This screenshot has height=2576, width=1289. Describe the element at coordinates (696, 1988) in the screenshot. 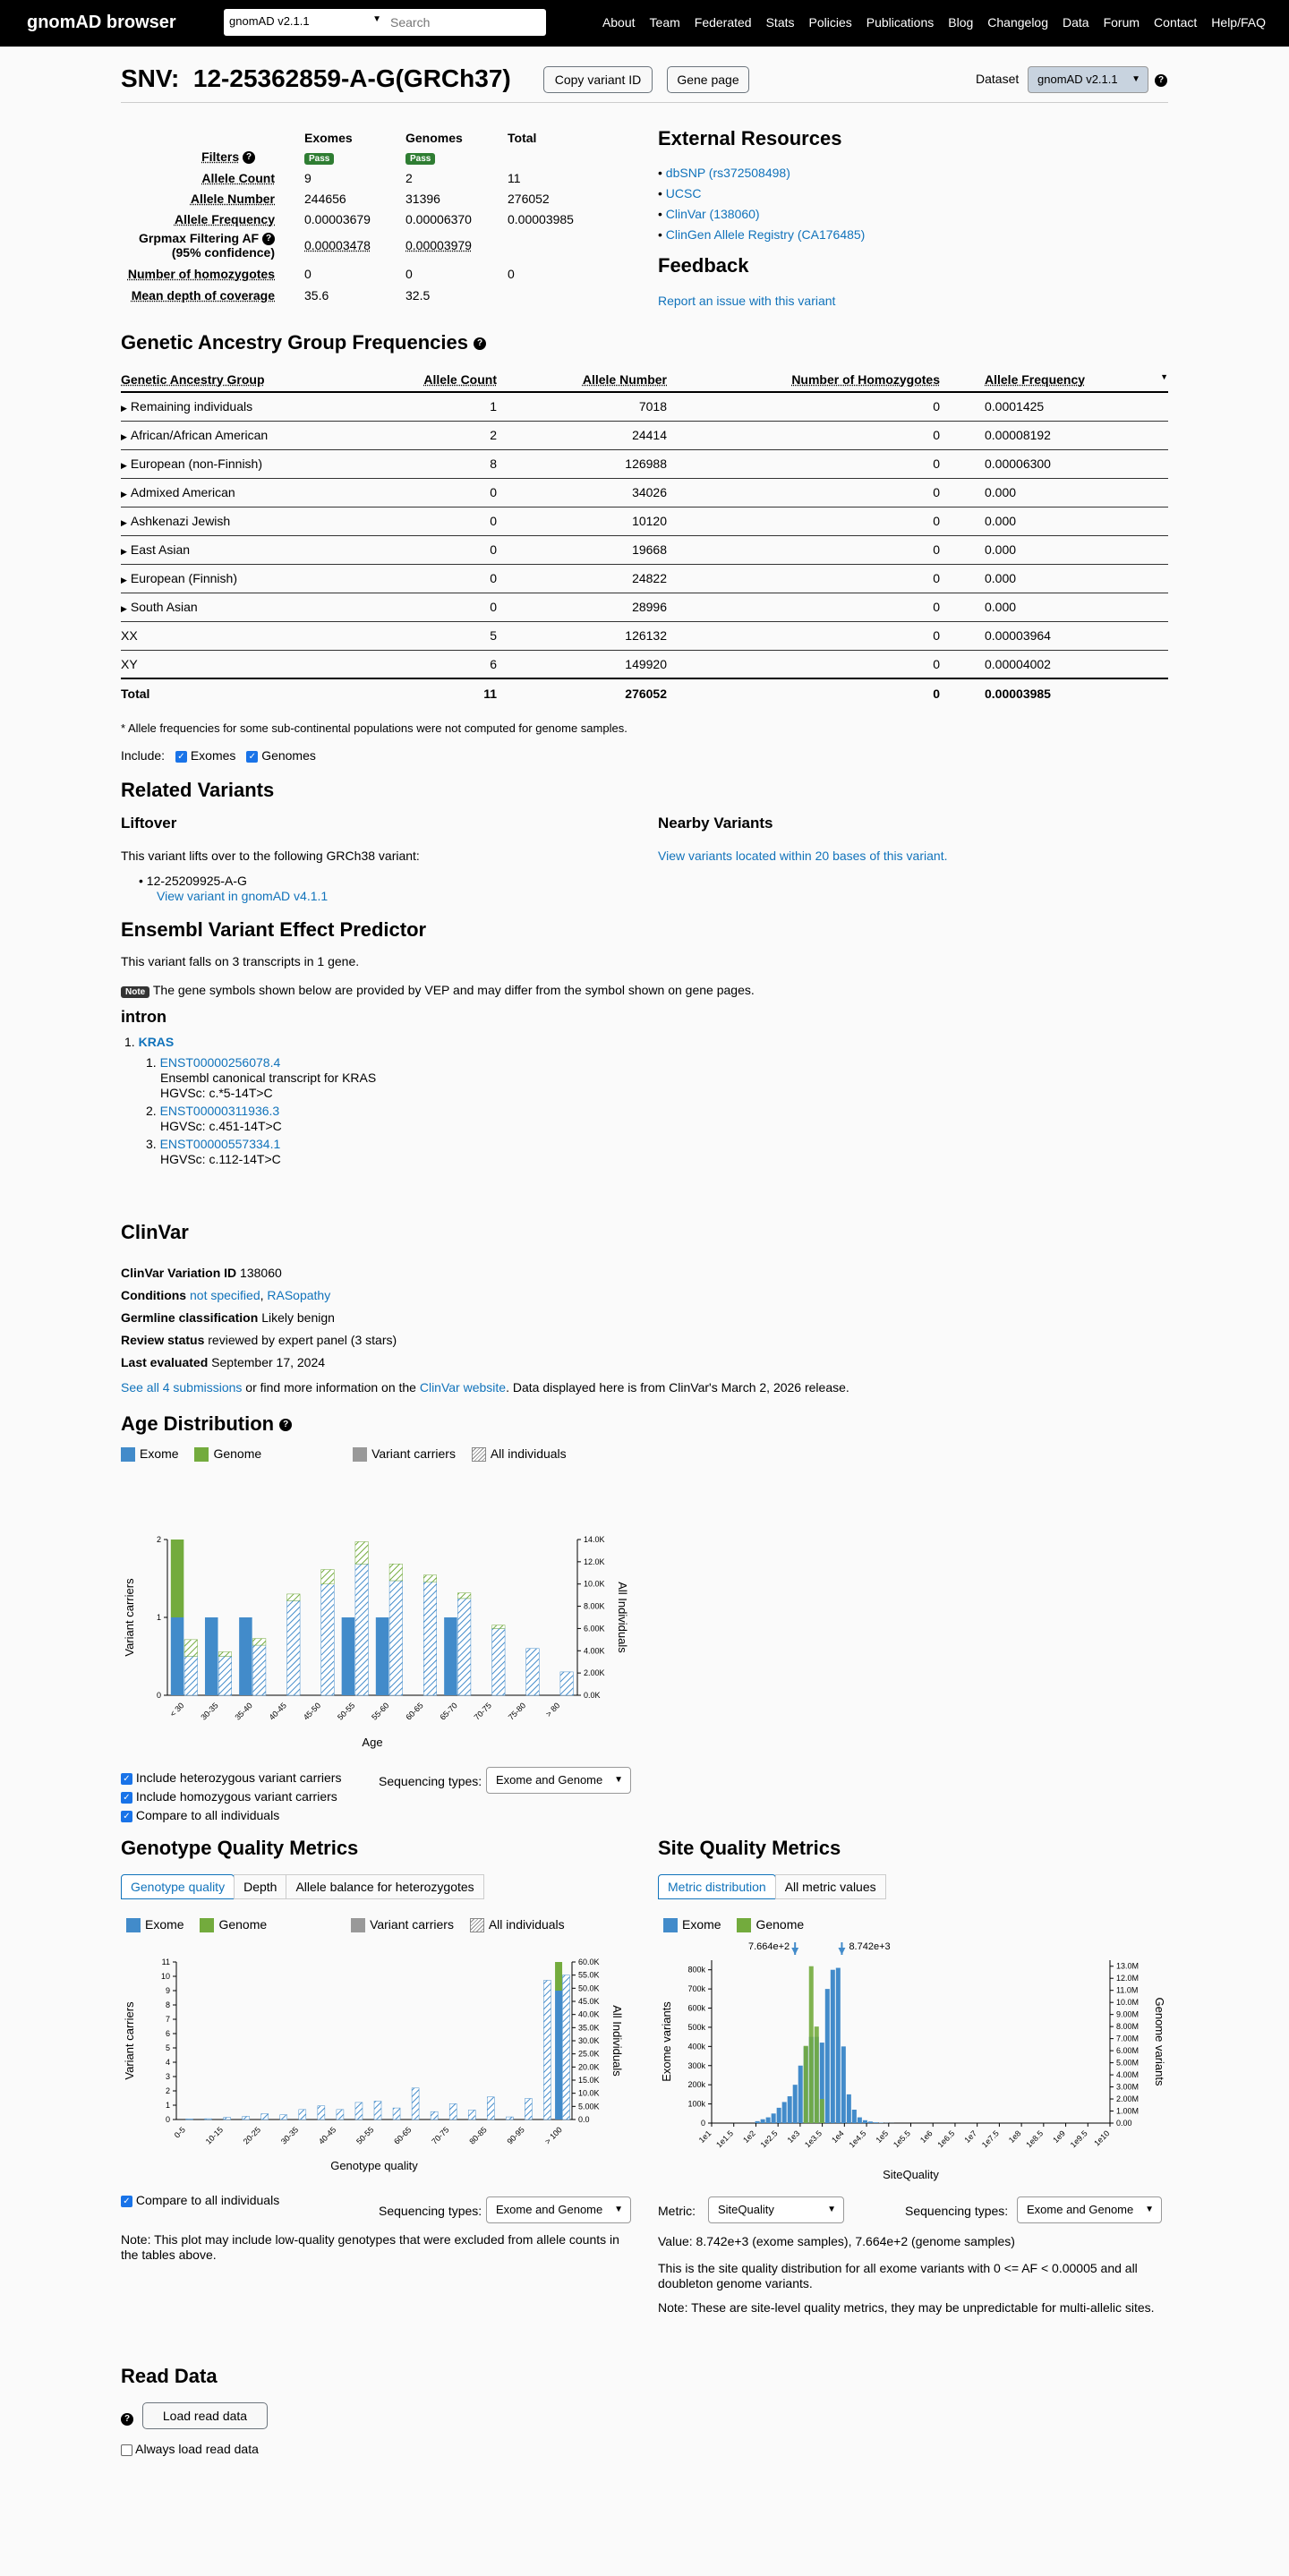

I see `y-tick-label: 700k` at that location.